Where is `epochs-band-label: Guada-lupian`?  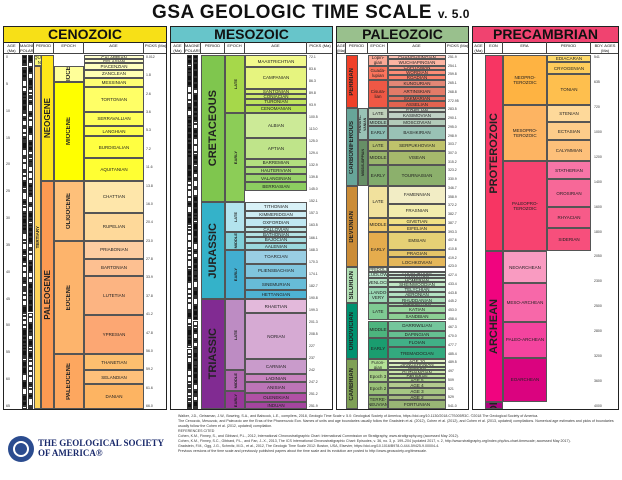 epochs-band-label: Guada-lupian is located at coordinates (378, 72).